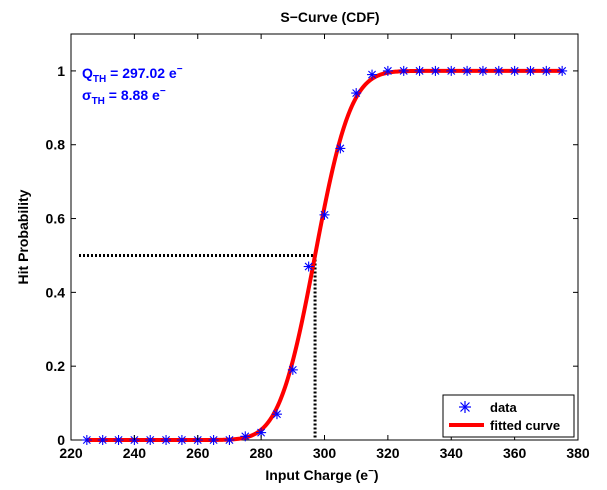 The image size is (607, 490). I want to click on x-tick-label: 320, so click(388, 453).